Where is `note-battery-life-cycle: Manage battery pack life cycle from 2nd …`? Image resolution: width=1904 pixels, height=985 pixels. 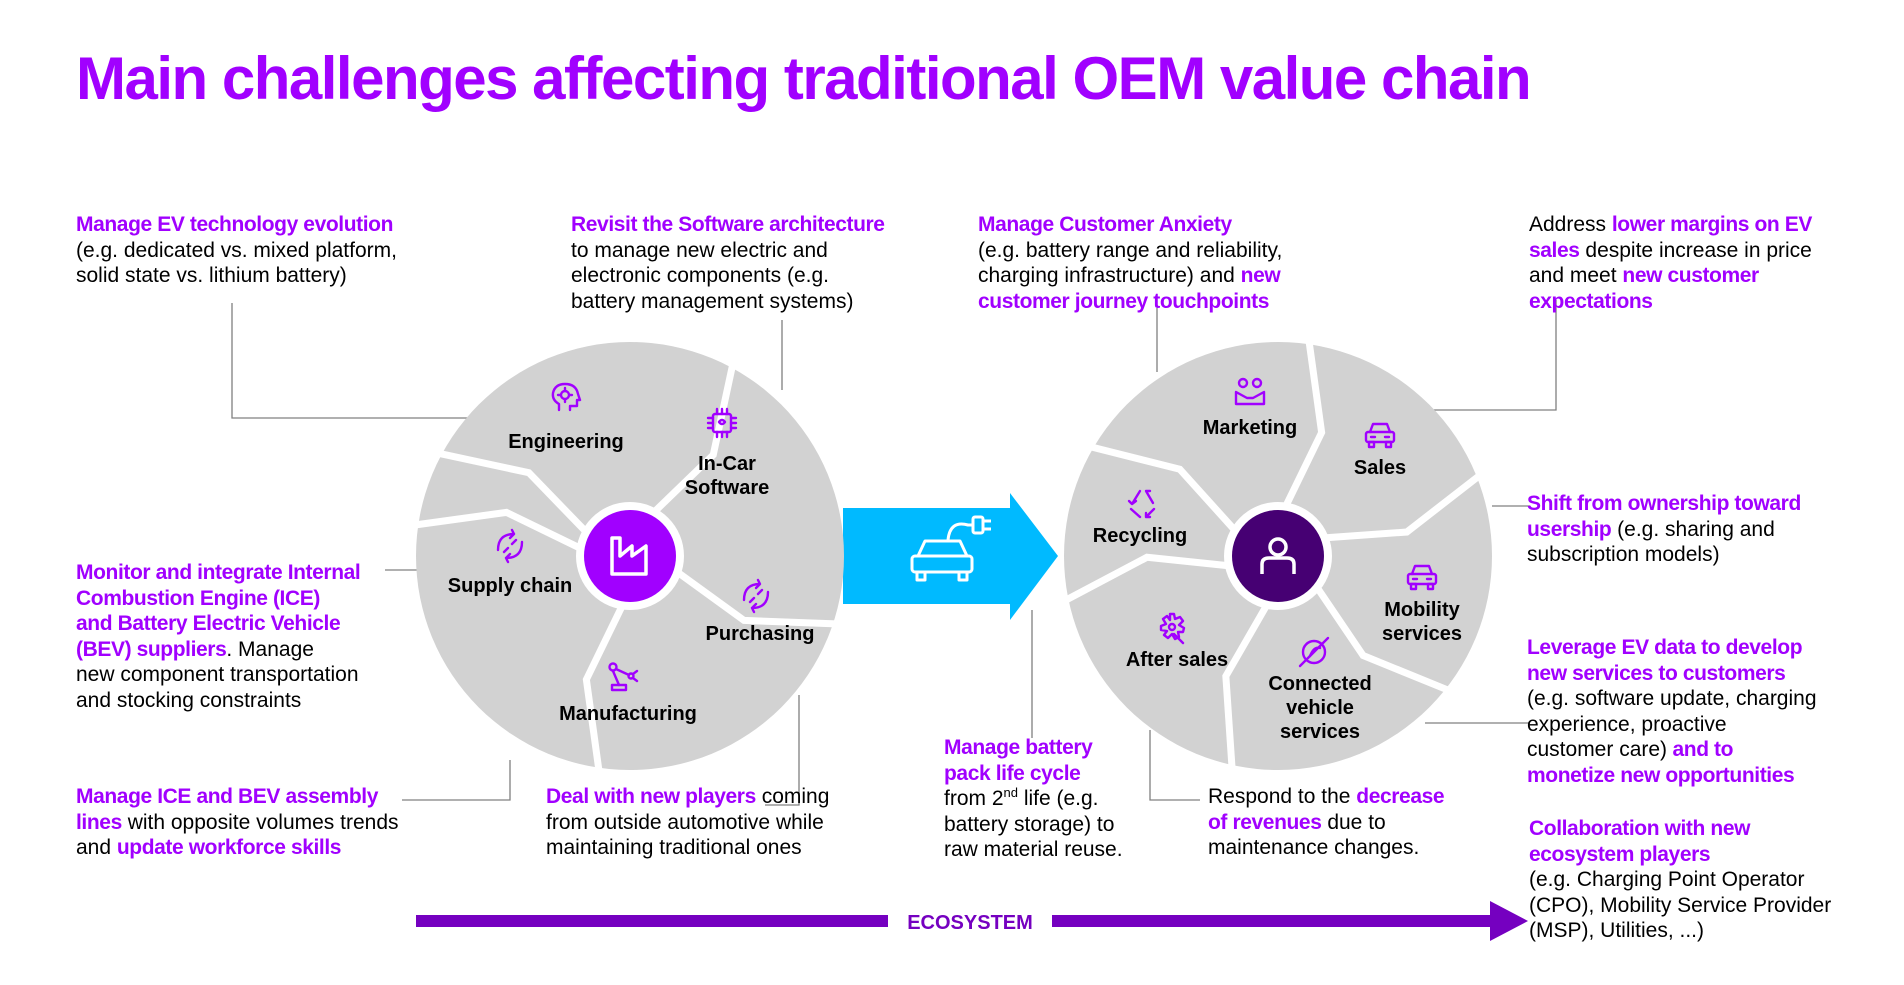
note-battery-life-cycle: Manage battery pack life cycle from 2nd … is located at coordinates (1033, 798).